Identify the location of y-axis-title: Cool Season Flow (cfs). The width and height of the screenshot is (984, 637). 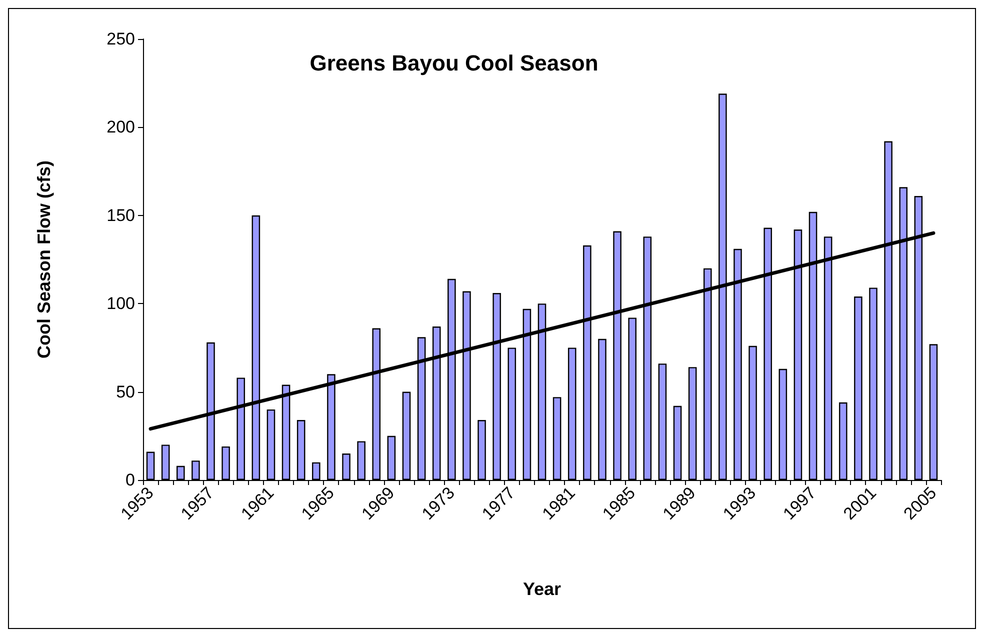
(44, 259).